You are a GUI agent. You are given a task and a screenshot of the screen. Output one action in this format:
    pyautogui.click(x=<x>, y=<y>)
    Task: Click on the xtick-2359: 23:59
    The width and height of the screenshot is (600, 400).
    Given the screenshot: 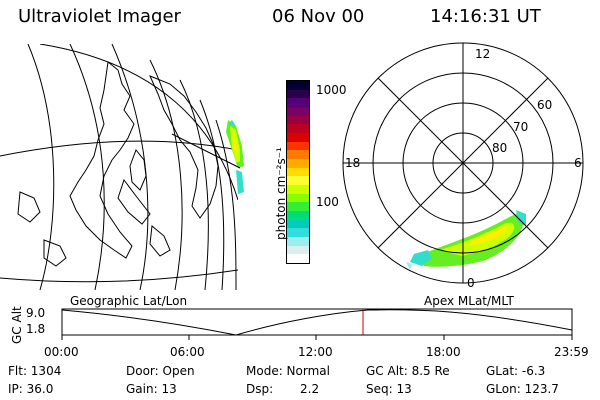 What is the action you would take?
    pyautogui.click(x=571, y=352)
    